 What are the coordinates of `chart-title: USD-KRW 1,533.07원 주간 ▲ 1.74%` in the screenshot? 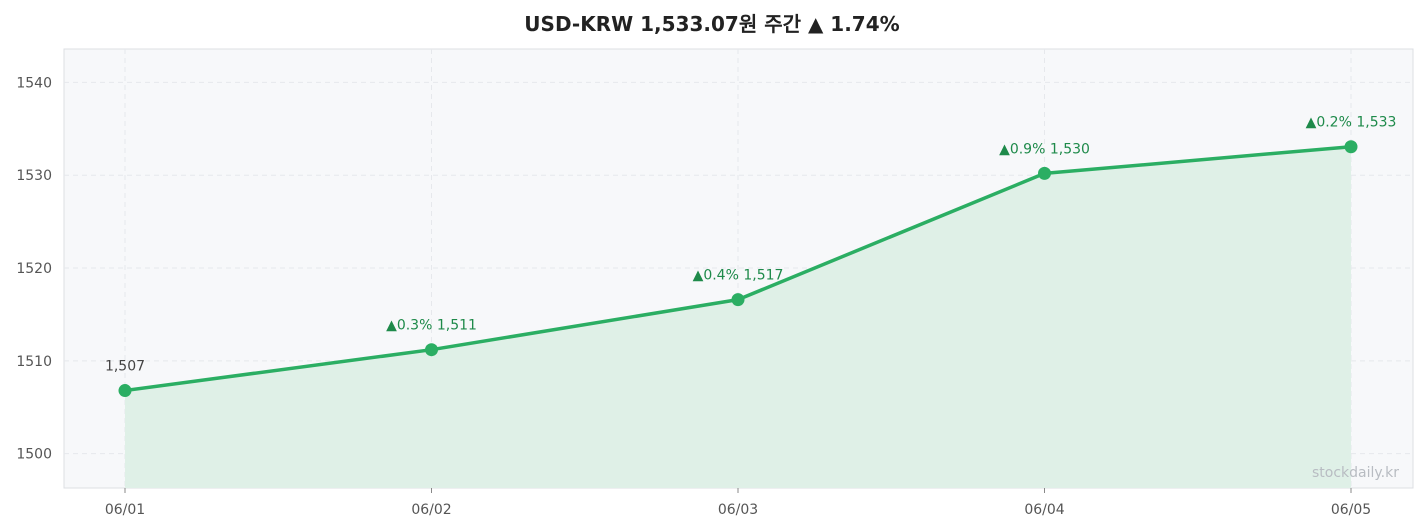 It's located at (712, 24).